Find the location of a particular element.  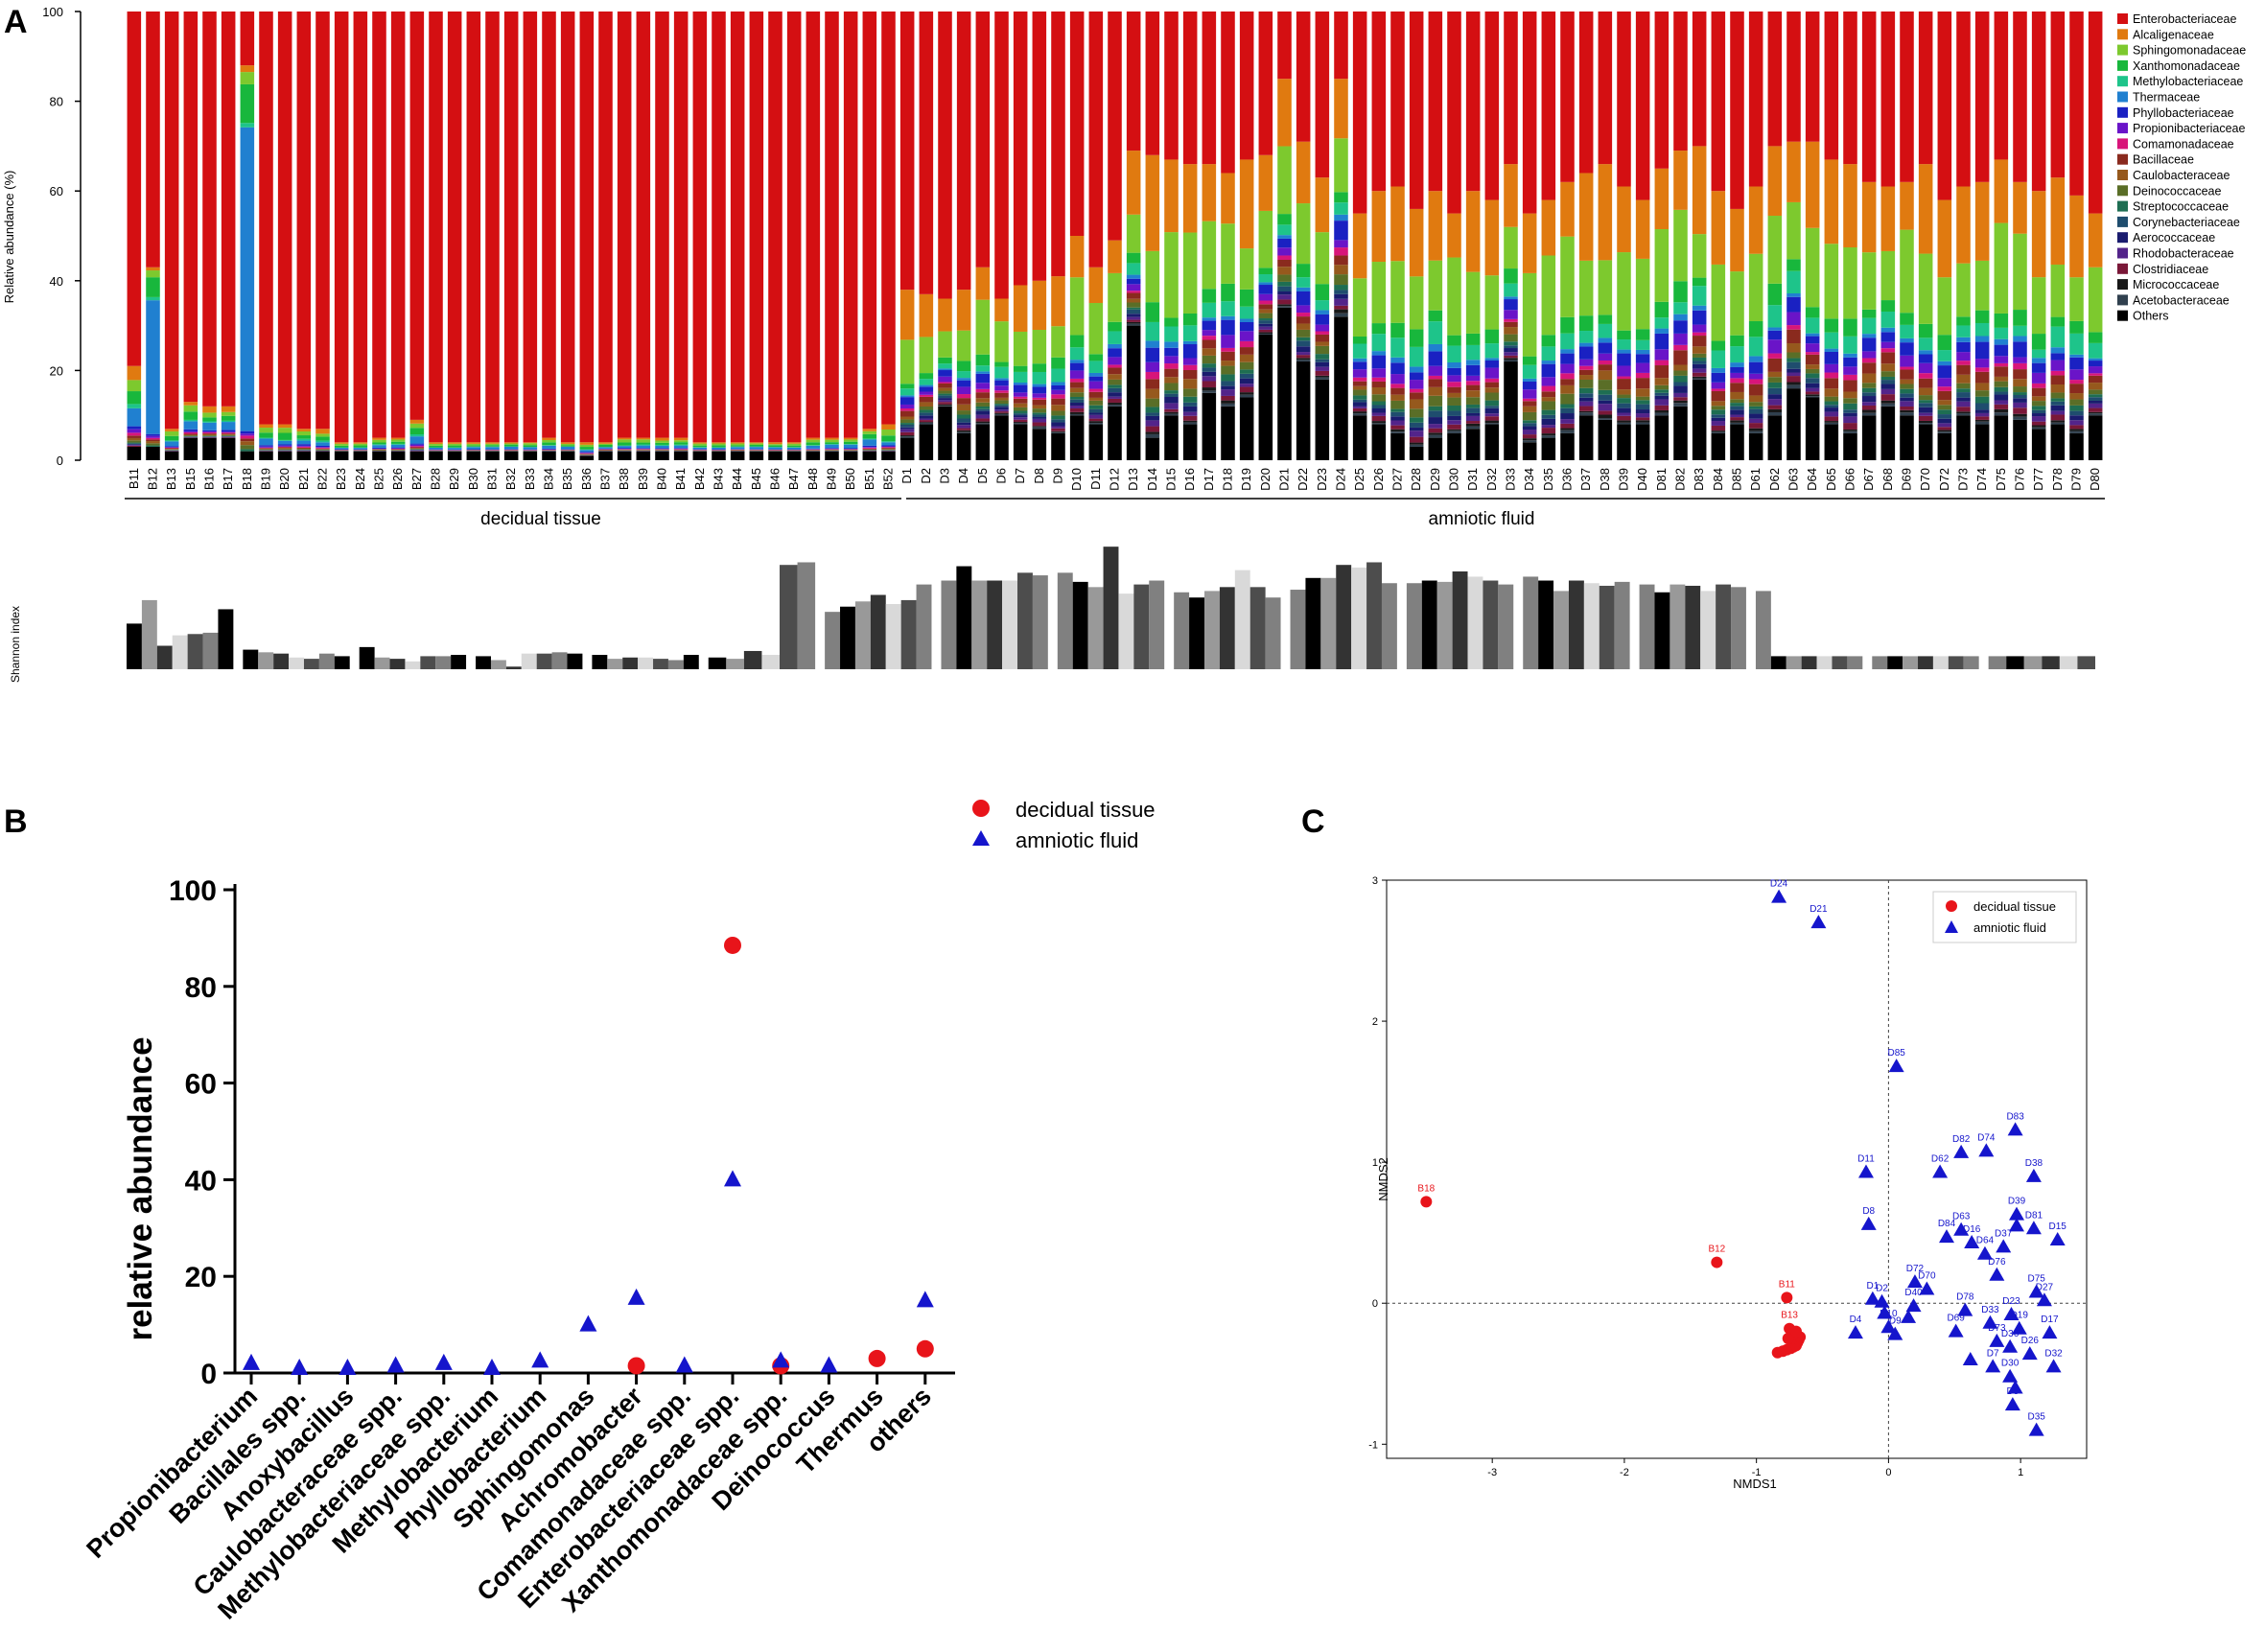

nmds-point-label: D70 is located at coordinates (1927, 1276).